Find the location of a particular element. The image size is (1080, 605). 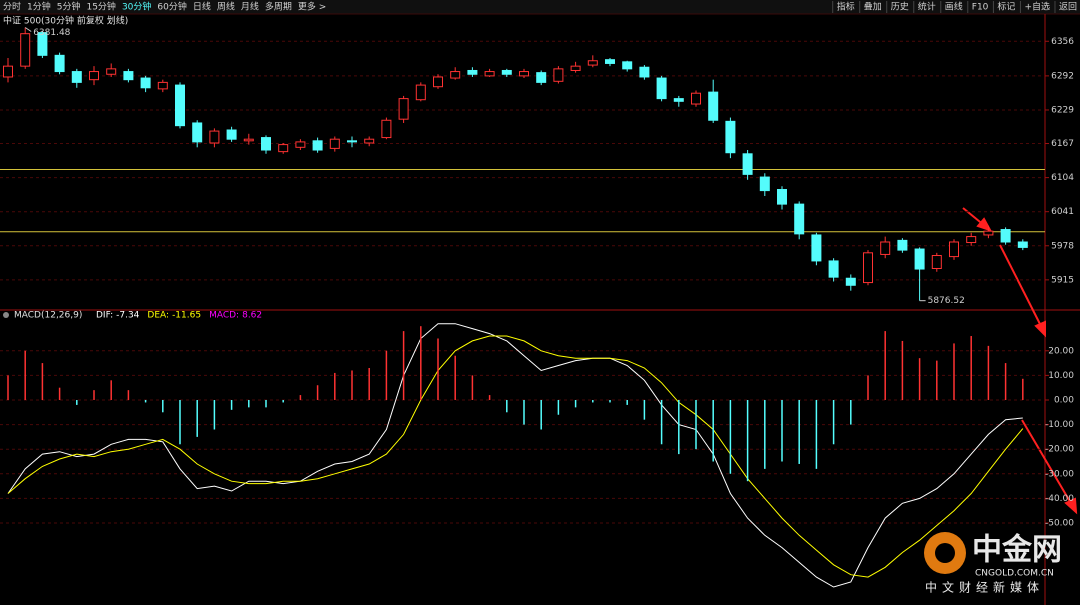

legend-value: 8.62 is located at coordinates (252, 316).